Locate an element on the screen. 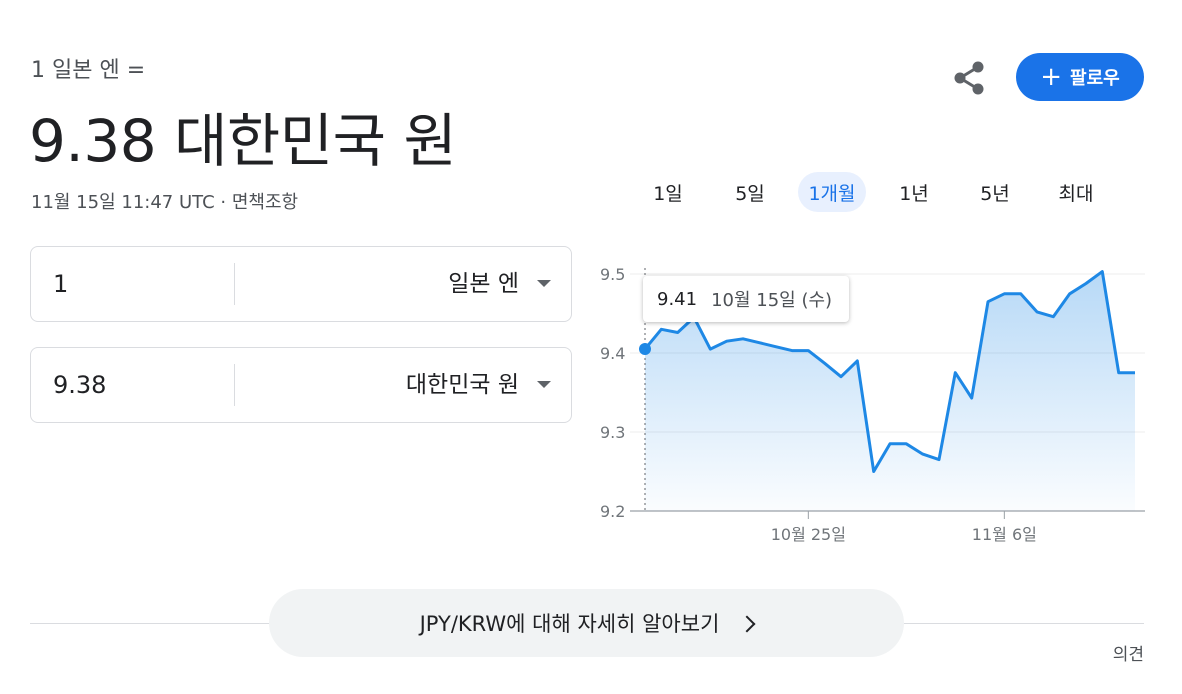 This screenshot has width=1182, height=694. tooltip-value: 9.41 is located at coordinates (677, 299).